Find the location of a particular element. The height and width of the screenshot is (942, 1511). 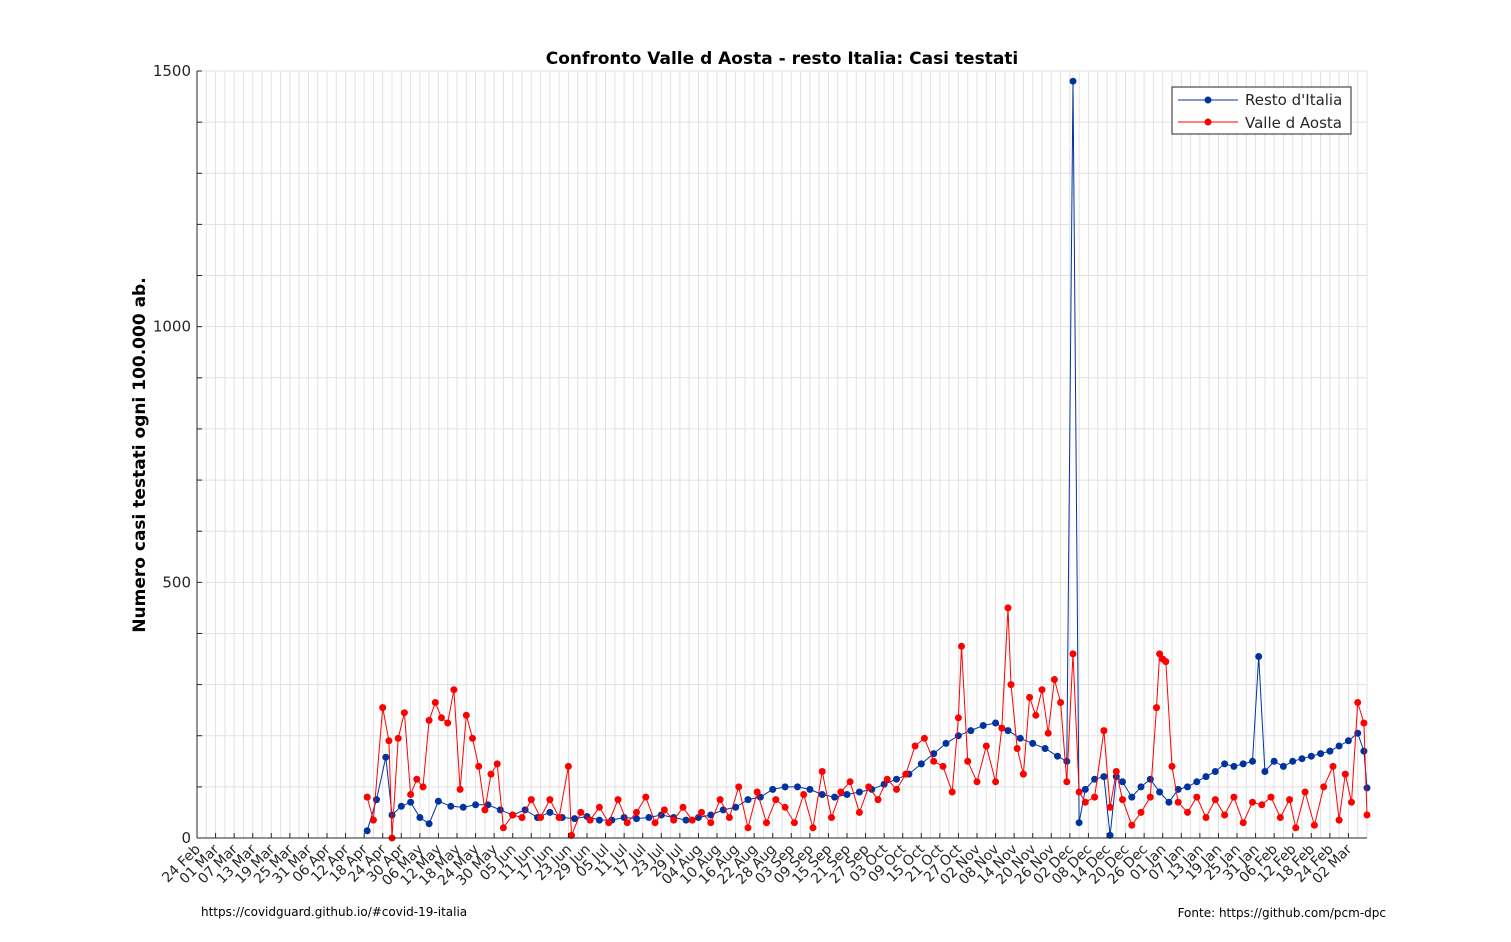

y-axis-label: Numero casi testati ogni 100.000 ab. is located at coordinates (140, 454).